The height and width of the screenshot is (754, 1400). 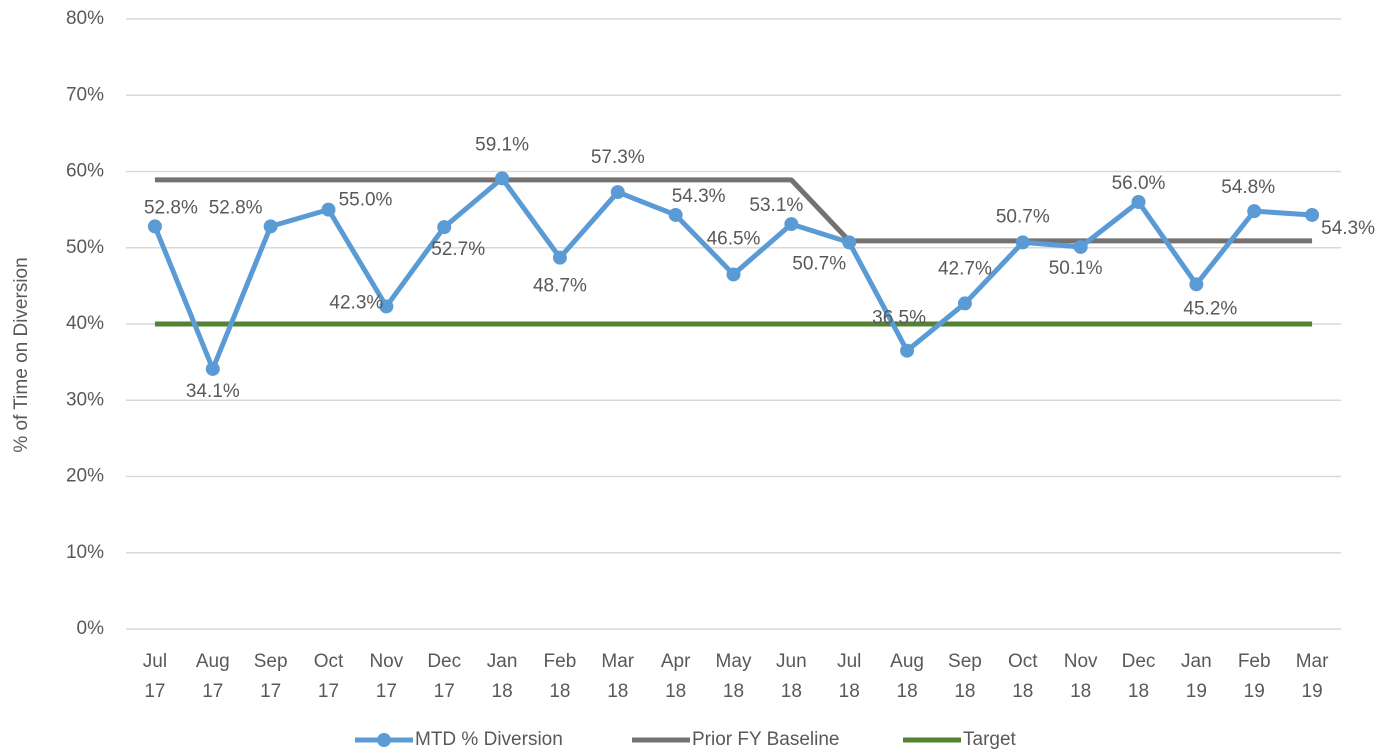 I want to click on x-tick-label: Apr, so click(x=676, y=661).